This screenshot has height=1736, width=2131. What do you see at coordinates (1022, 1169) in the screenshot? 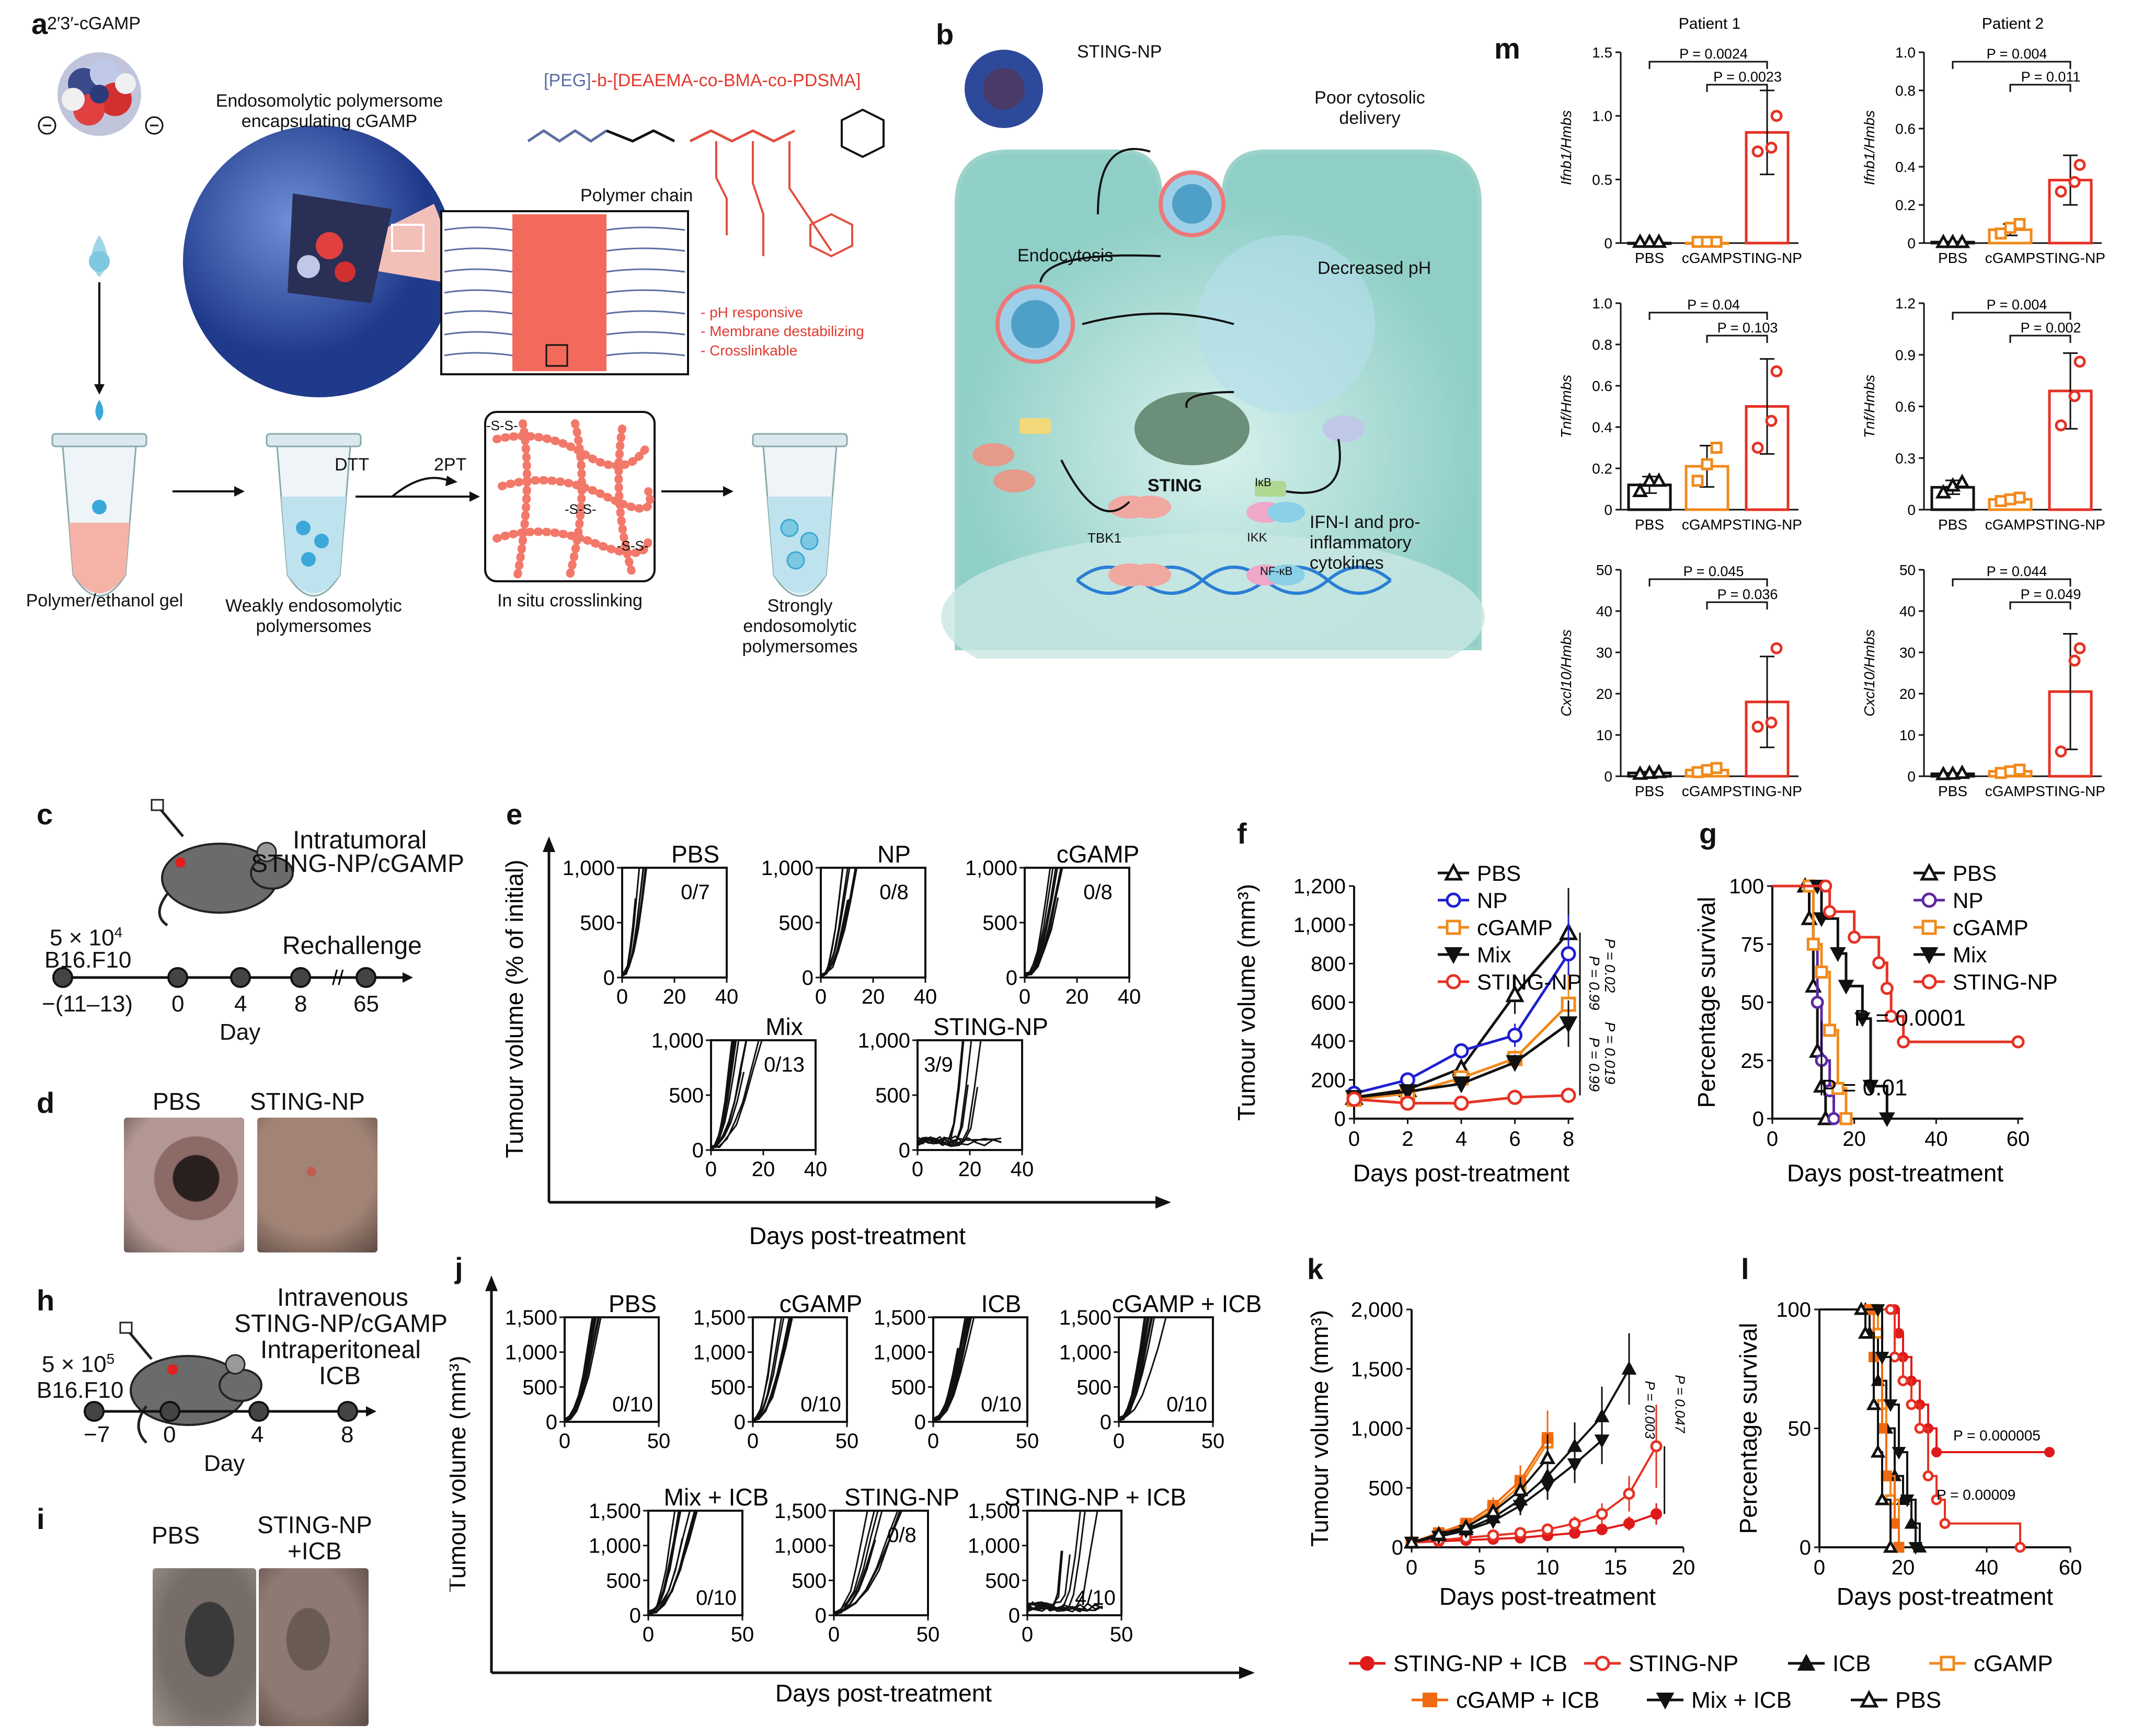
I see `e-sting-np-x-tick-label: 40` at bounding box center [1022, 1169].